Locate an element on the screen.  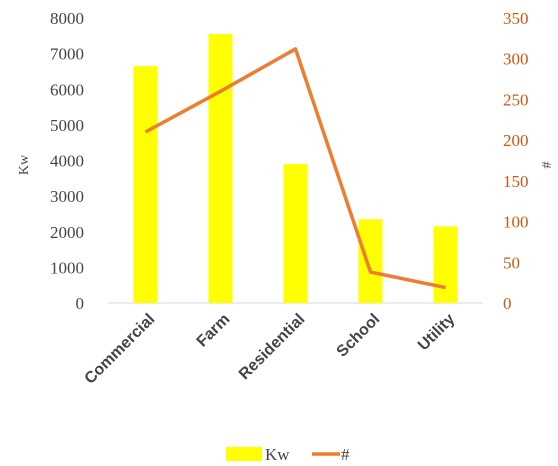
bar-residential is located at coordinates (295, 233).